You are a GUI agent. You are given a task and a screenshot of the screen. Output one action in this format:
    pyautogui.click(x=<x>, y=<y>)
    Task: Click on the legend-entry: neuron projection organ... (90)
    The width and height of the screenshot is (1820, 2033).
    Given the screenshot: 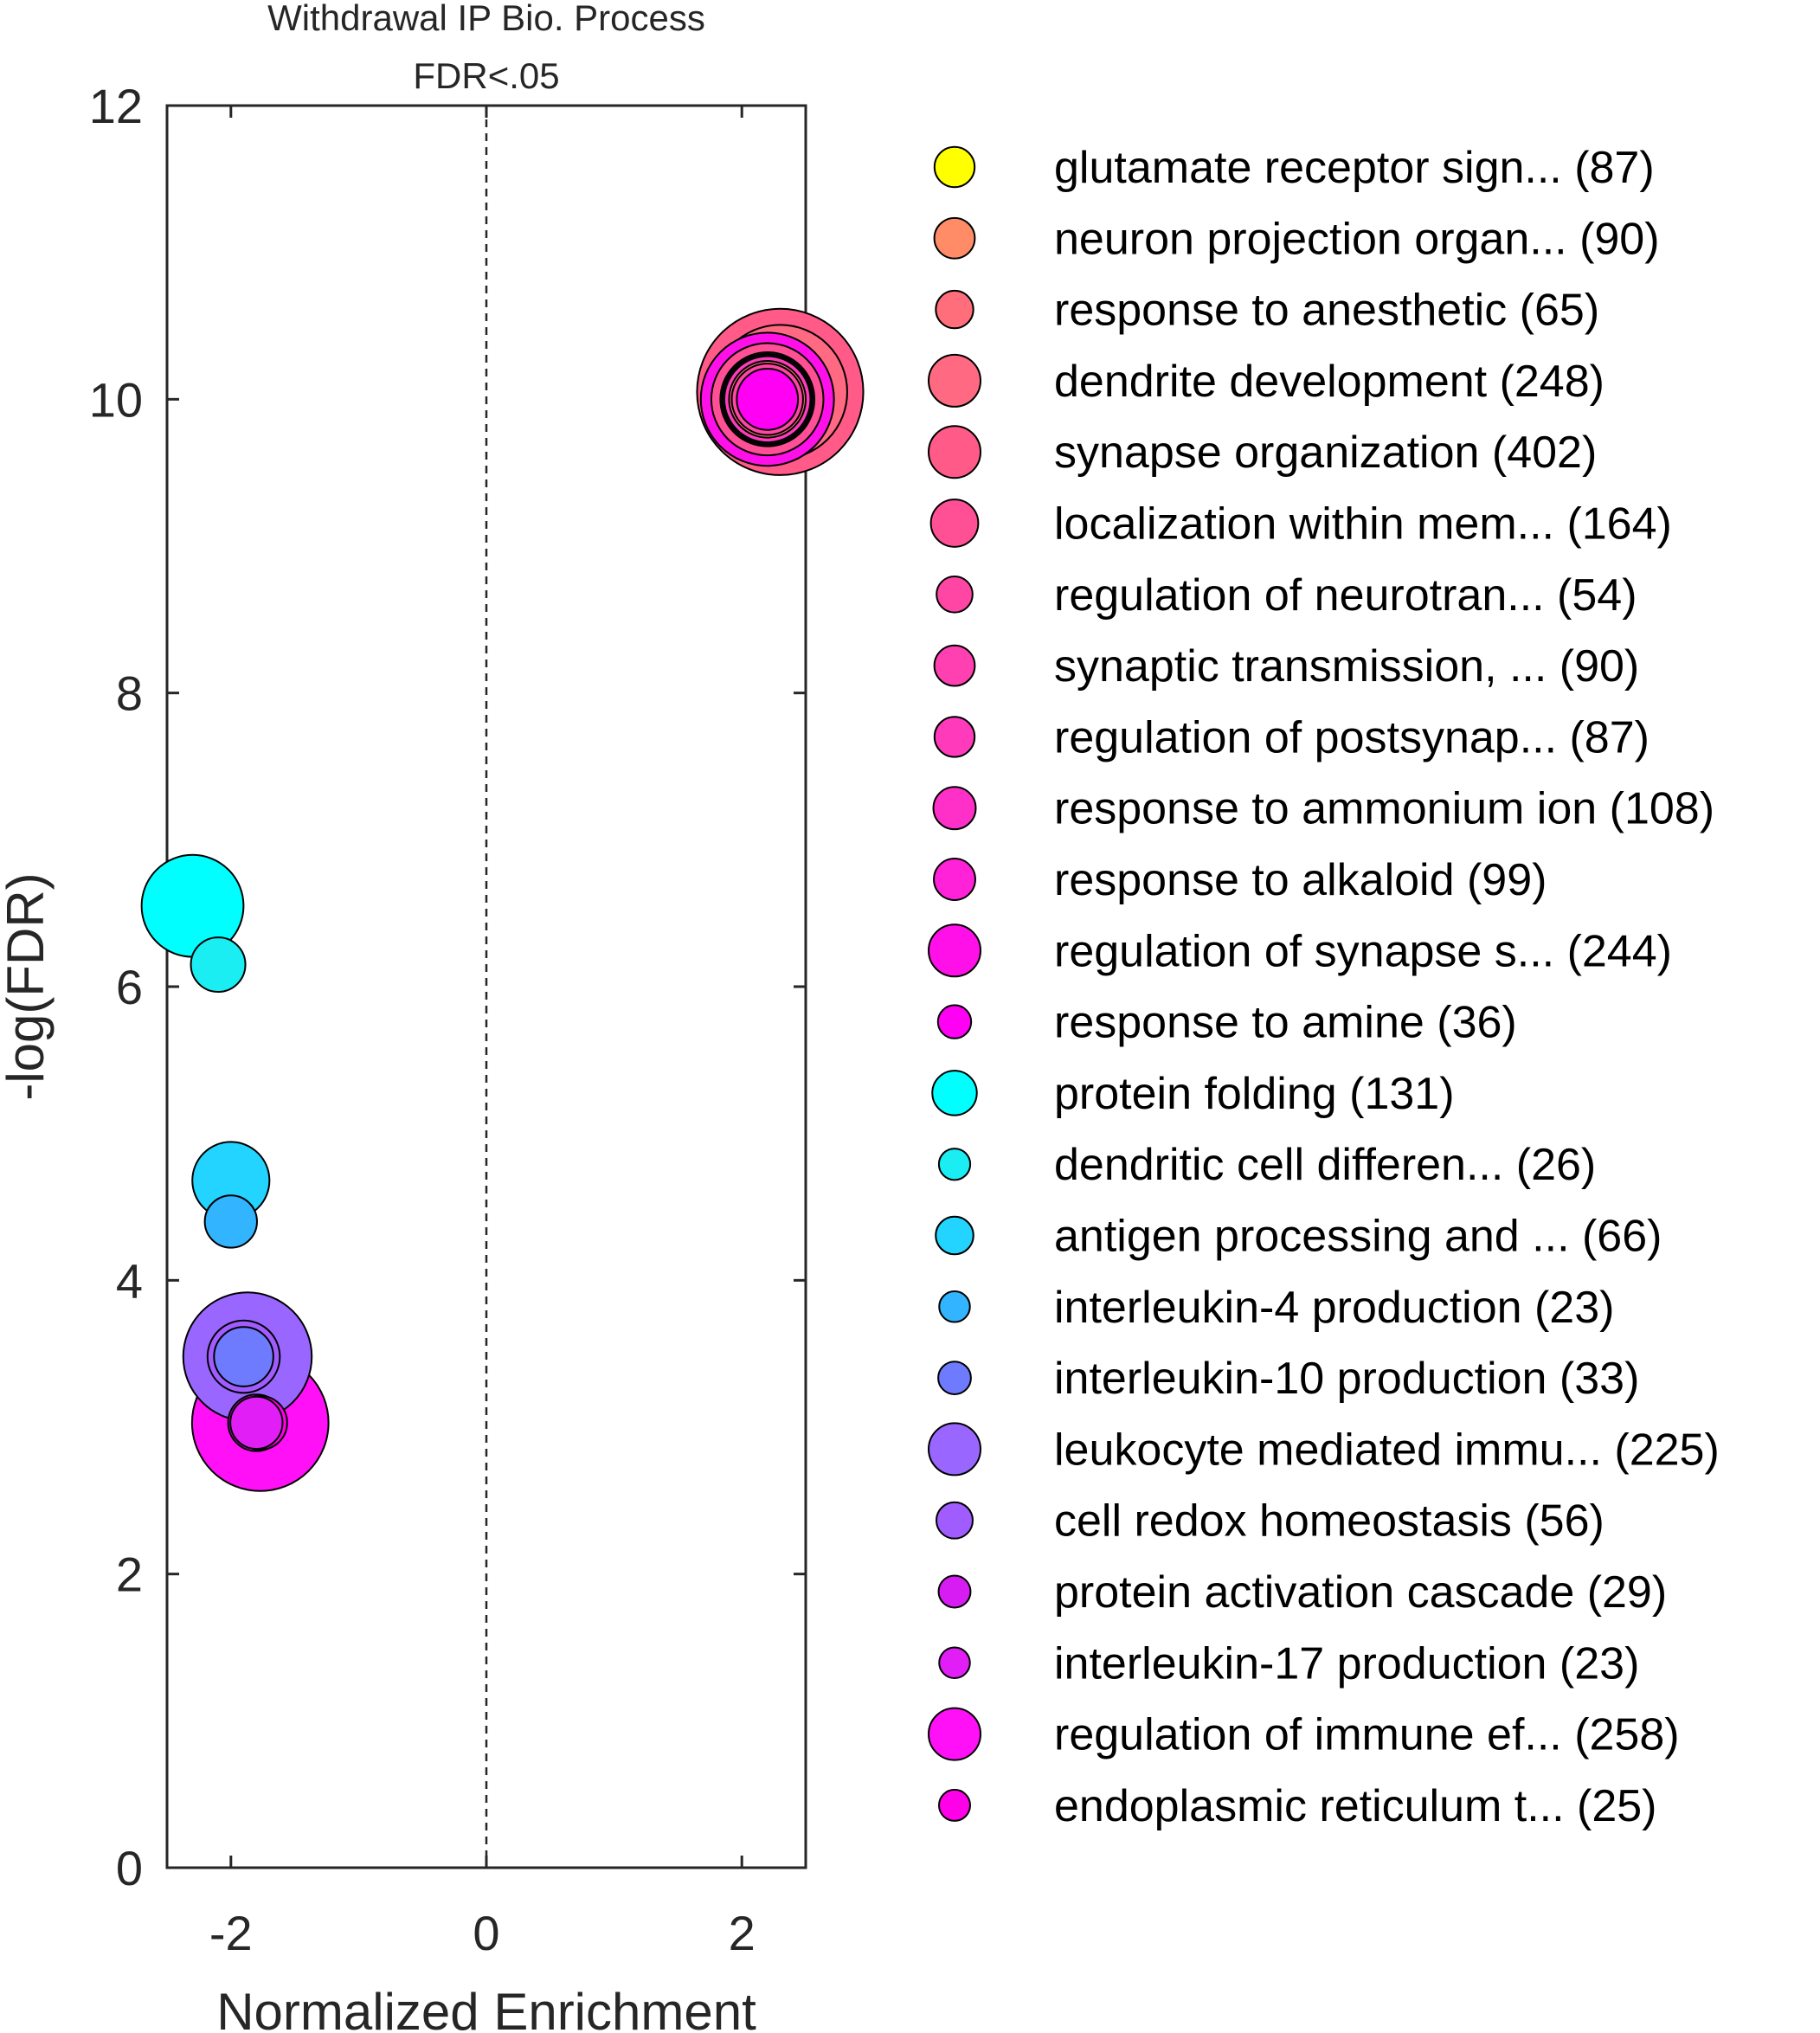 What is the action you would take?
    pyautogui.click(x=1357, y=239)
    